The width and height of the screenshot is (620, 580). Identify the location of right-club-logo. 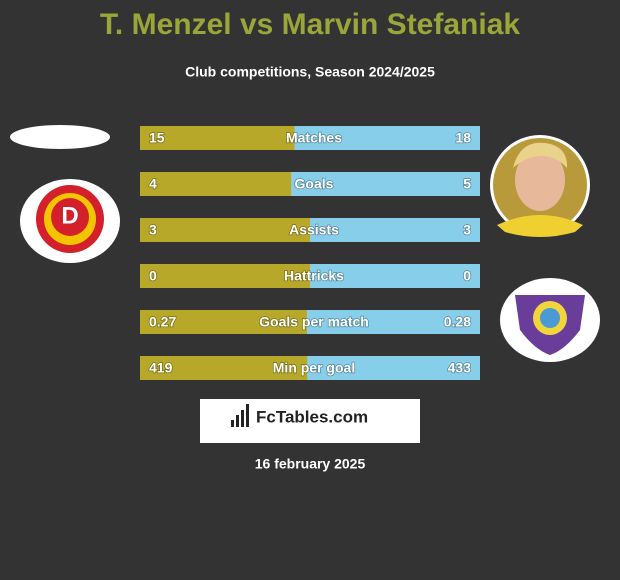
(550, 320).